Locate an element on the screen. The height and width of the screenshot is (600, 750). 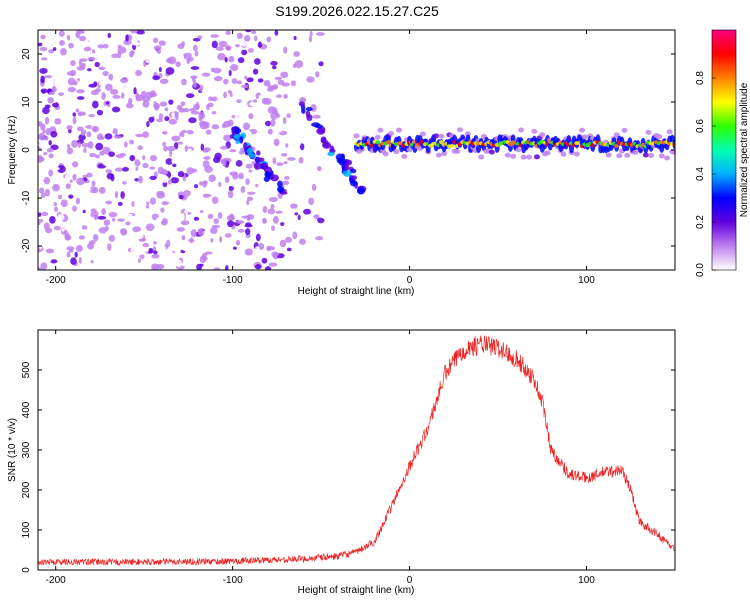
colorbar-tick-label: 0.2 is located at coordinates (700, 222).